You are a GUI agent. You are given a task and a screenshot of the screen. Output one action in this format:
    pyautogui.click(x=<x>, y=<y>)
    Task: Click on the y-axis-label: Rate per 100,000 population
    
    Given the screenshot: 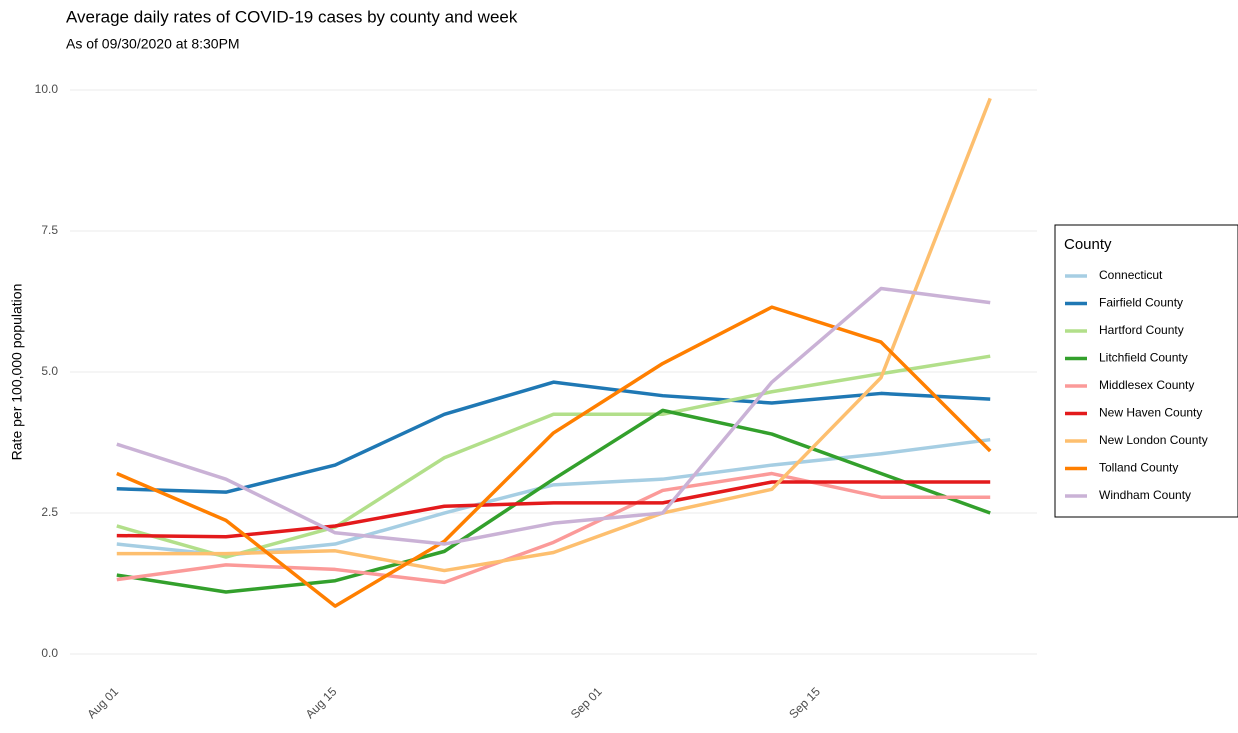 What is the action you would take?
    pyautogui.click(x=17, y=372)
    